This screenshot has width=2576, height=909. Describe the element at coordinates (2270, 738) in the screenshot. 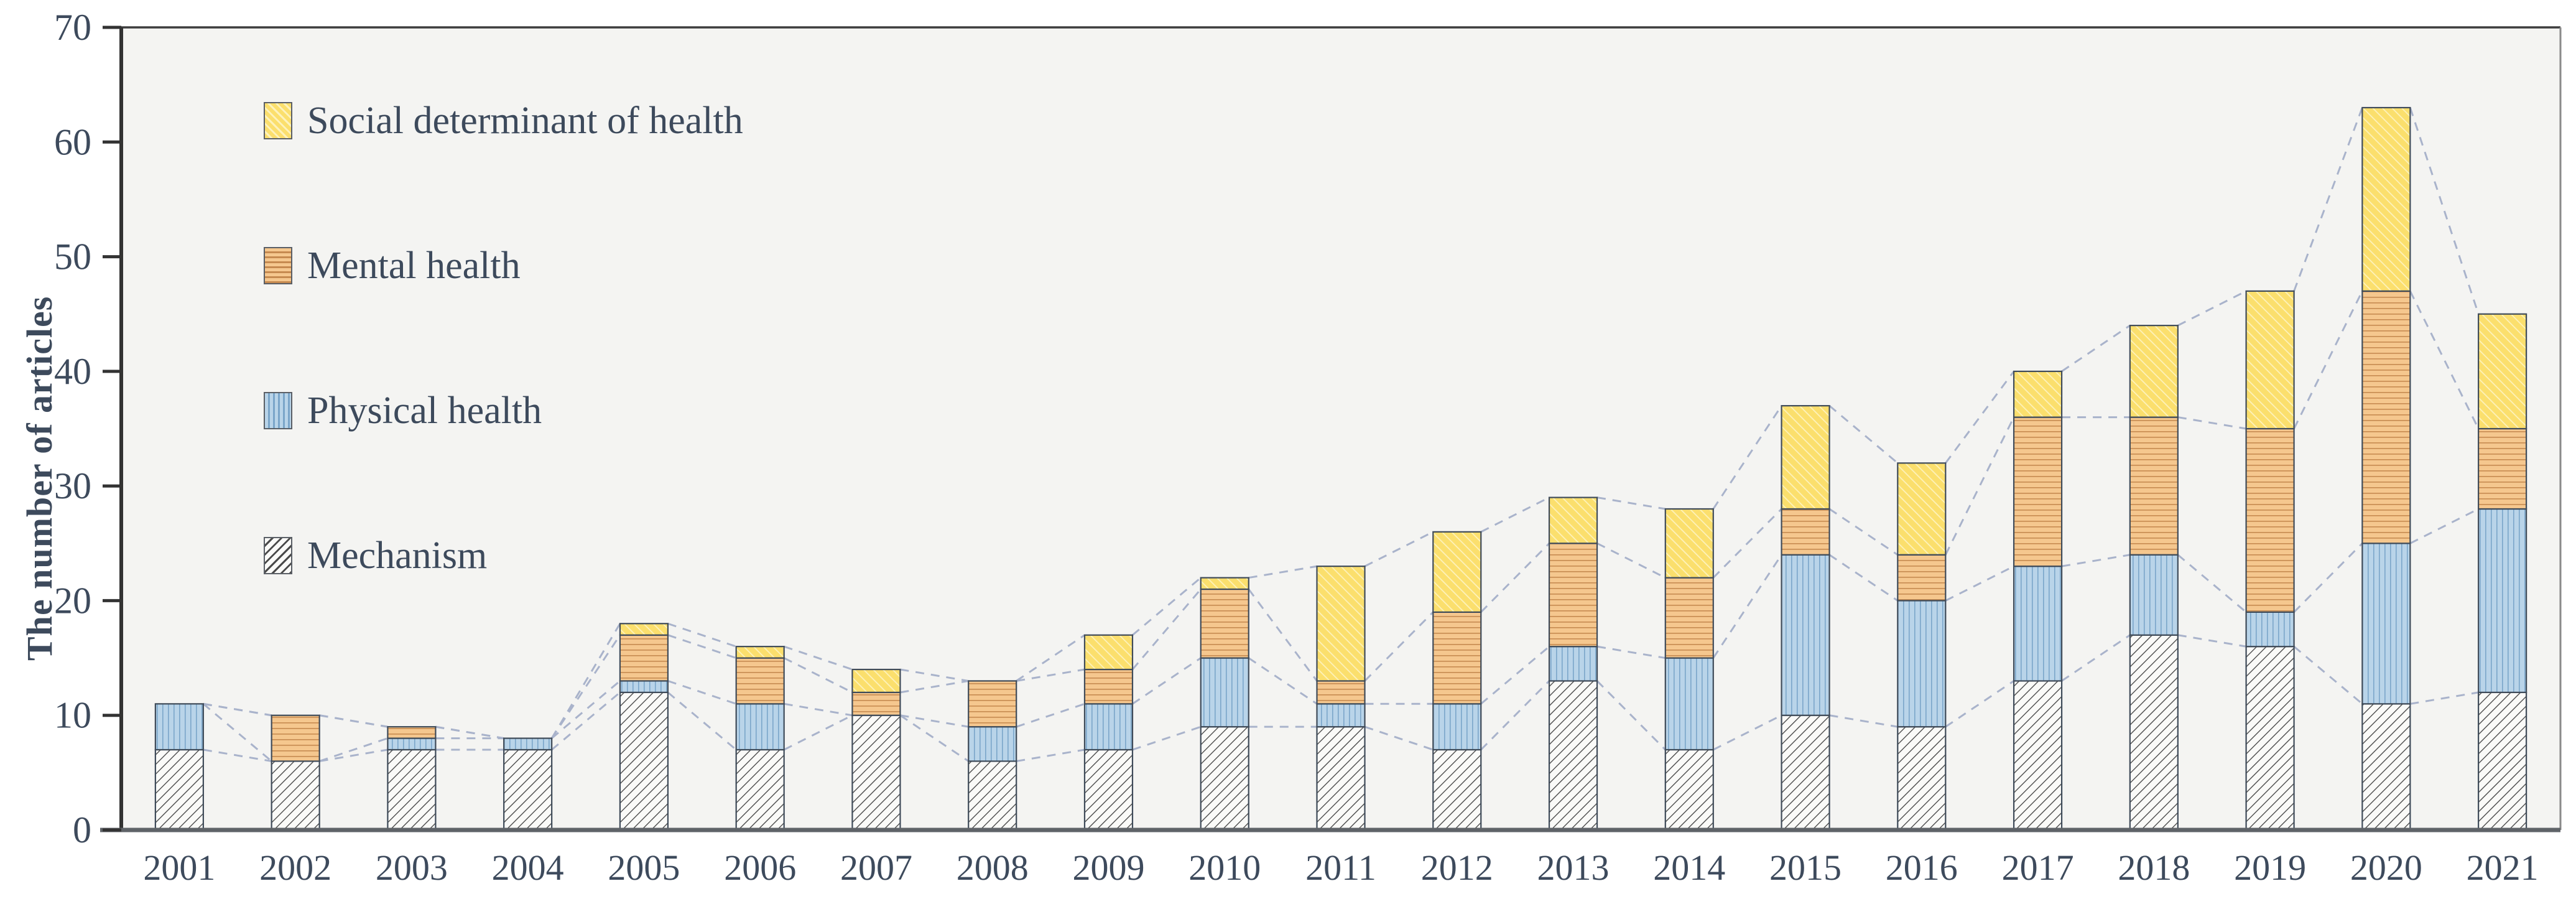

I see `bar-segment-2019-mechanism` at that location.